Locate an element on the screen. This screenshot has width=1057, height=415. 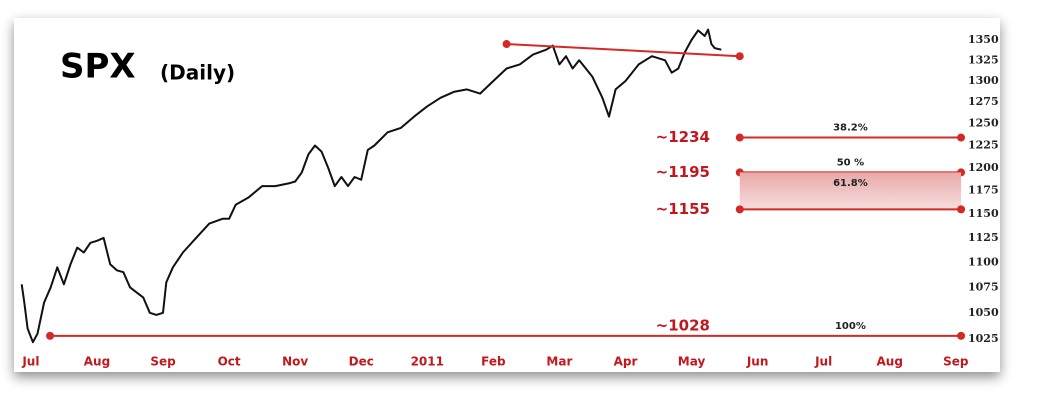
level-ratio: 61.8% is located at coordinates (850, 183).